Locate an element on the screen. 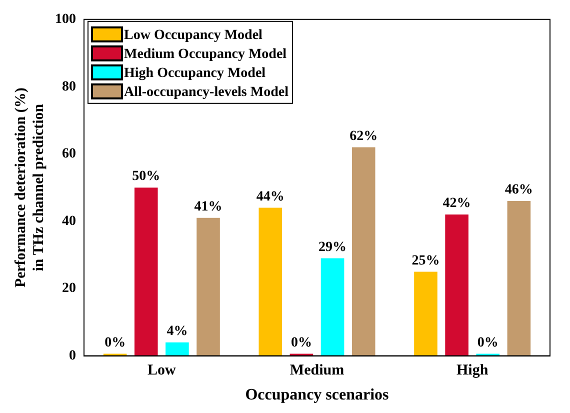  x-tick-label: High is located at coordinates (472, 370).